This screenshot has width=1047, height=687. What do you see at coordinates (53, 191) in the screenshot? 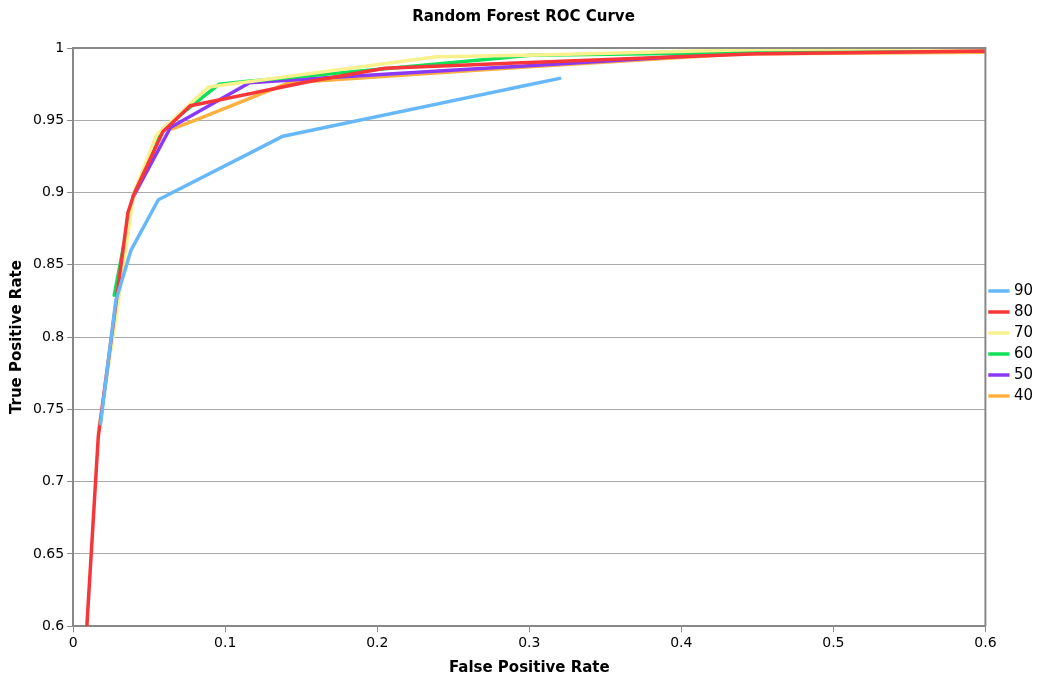
I see `y-tick-label: 0.9` at bounding box center [53, 191].